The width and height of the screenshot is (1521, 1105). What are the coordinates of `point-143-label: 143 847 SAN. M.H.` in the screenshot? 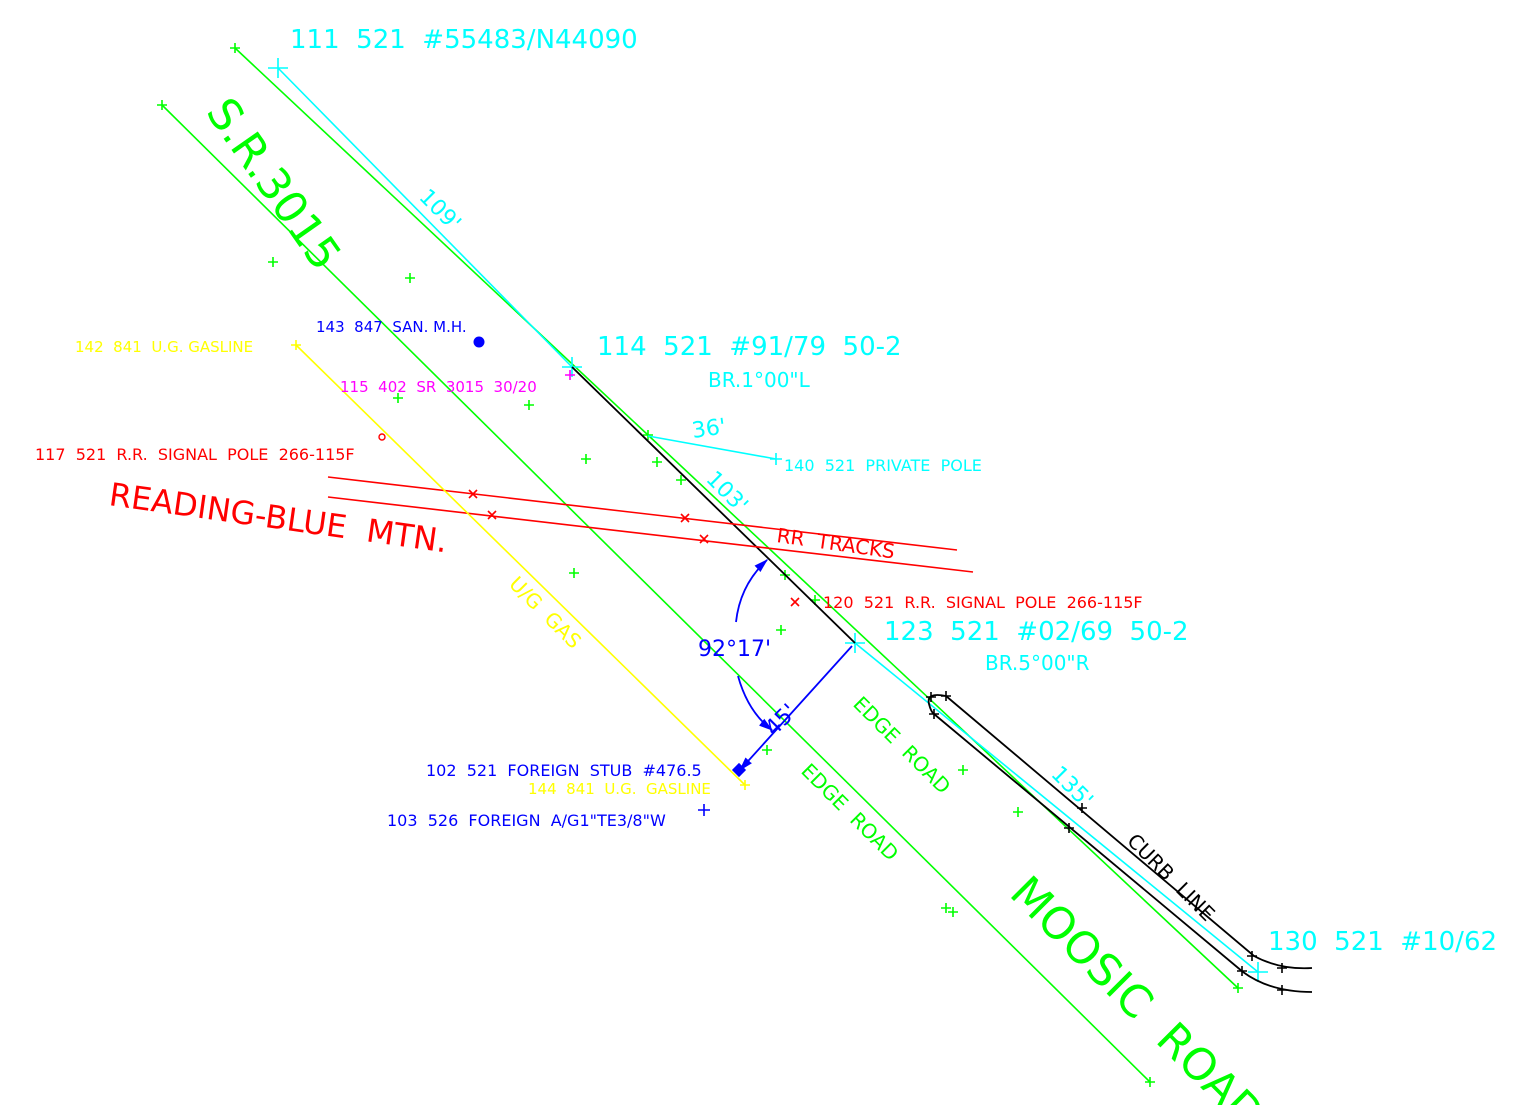 It's located at (391, 327).